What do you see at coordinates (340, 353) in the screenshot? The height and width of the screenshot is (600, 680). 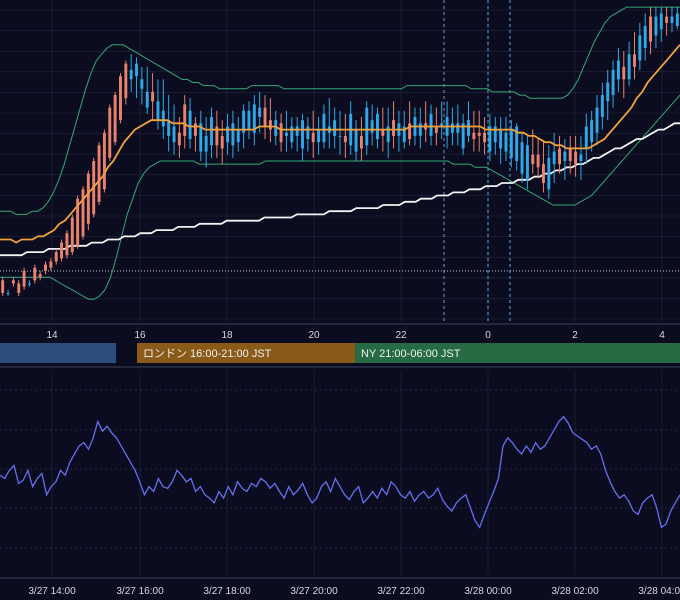 I see `session-bar: ロンドン 16:00-21:00 JST NY 21:00-06:00 JST` at bounding box center [340, 353].